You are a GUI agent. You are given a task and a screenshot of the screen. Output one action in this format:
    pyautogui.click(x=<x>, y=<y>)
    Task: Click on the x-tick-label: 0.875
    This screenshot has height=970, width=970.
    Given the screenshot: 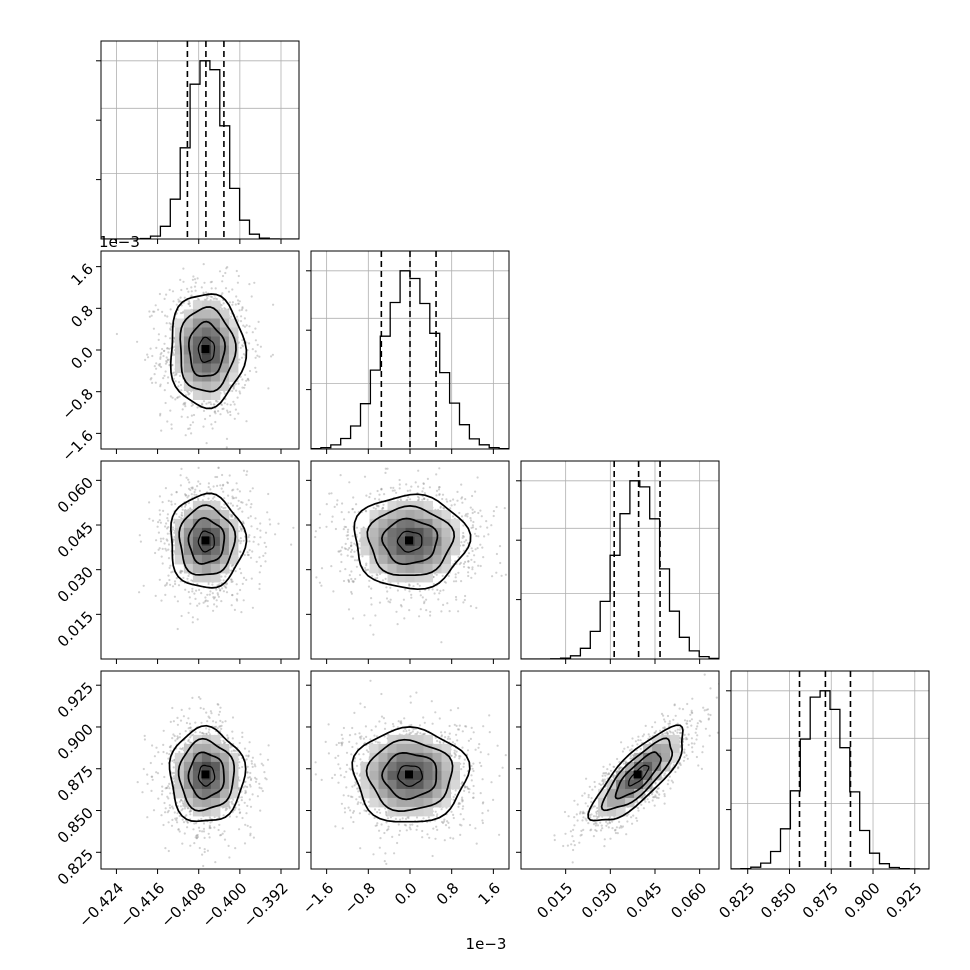 What is the action you would take?
    pyautogui.click(x=820, y=900)
    